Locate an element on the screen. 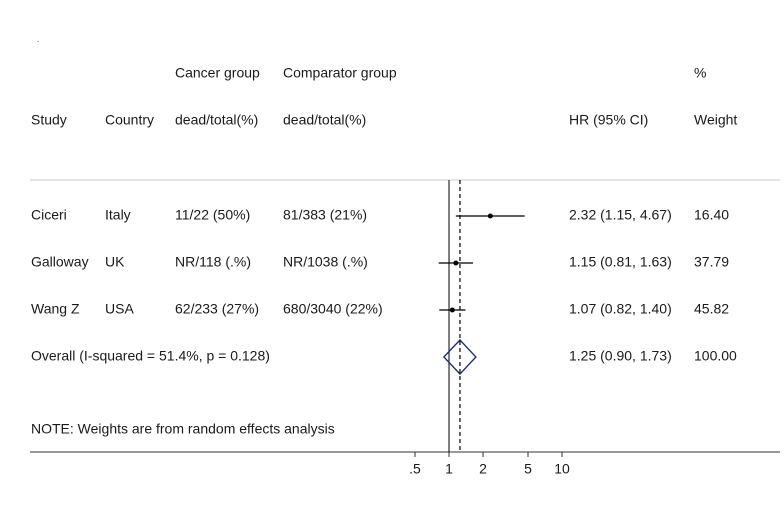 The height and width of the screenshot is (508, 784). x-tick-label: 1 is located at coordinates (449, 469).